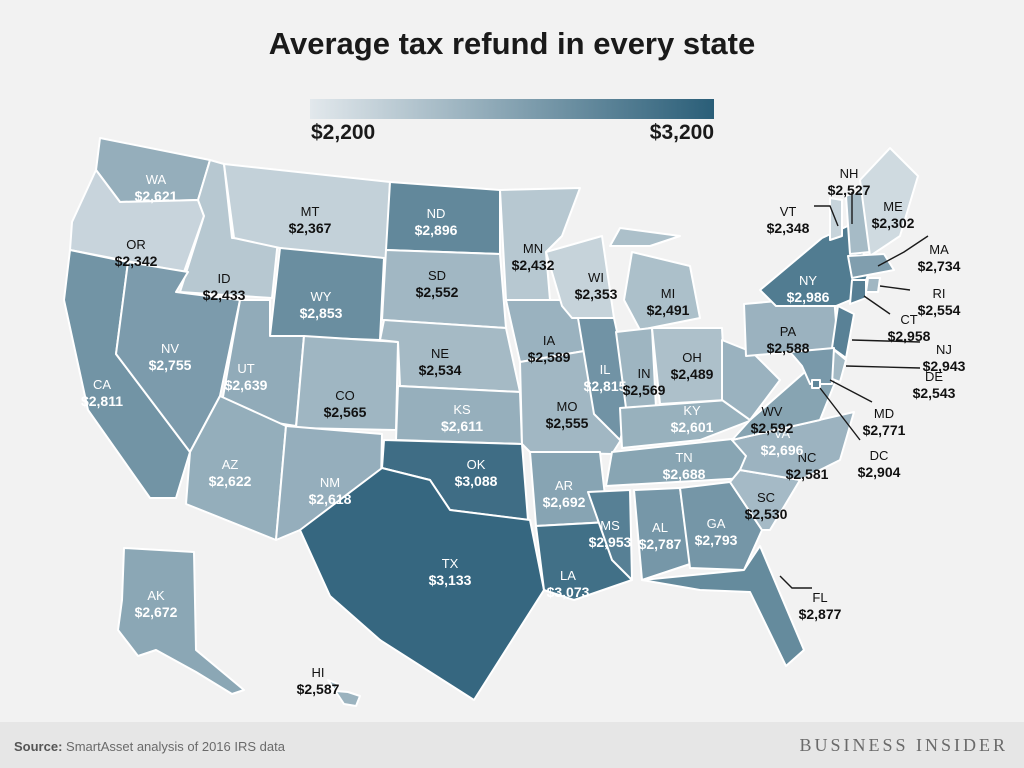 The image size is (1024, 768). Describe the element at coordinates (939, 293) in the screenshot. I see `state-code: RI` at that location.